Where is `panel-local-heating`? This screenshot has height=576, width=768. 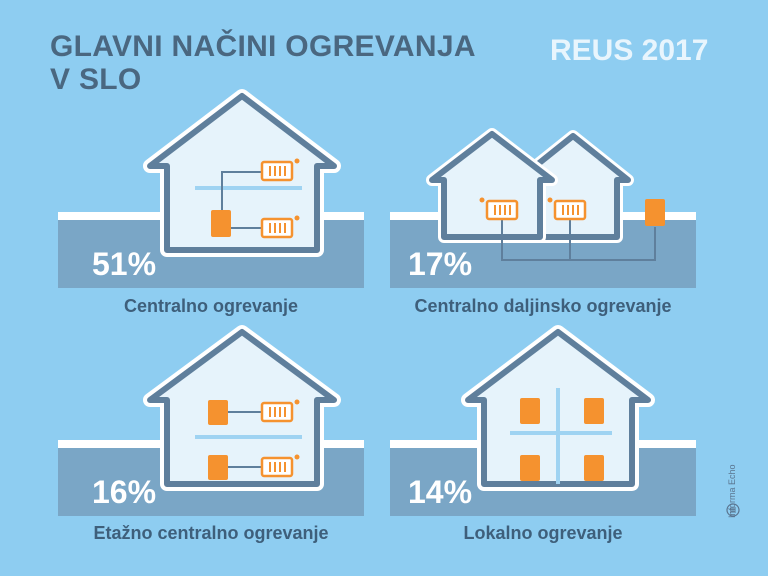
panel-local-heating is located at coordinates (543, 420).